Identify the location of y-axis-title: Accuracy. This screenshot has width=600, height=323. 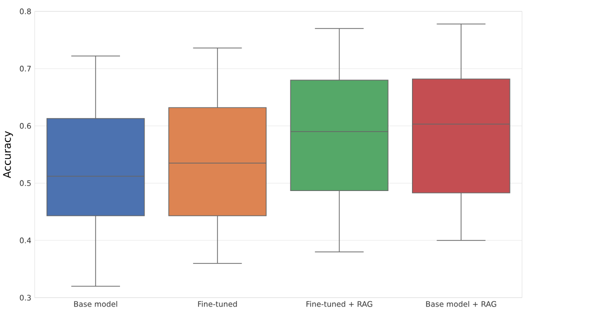
(8, 154).